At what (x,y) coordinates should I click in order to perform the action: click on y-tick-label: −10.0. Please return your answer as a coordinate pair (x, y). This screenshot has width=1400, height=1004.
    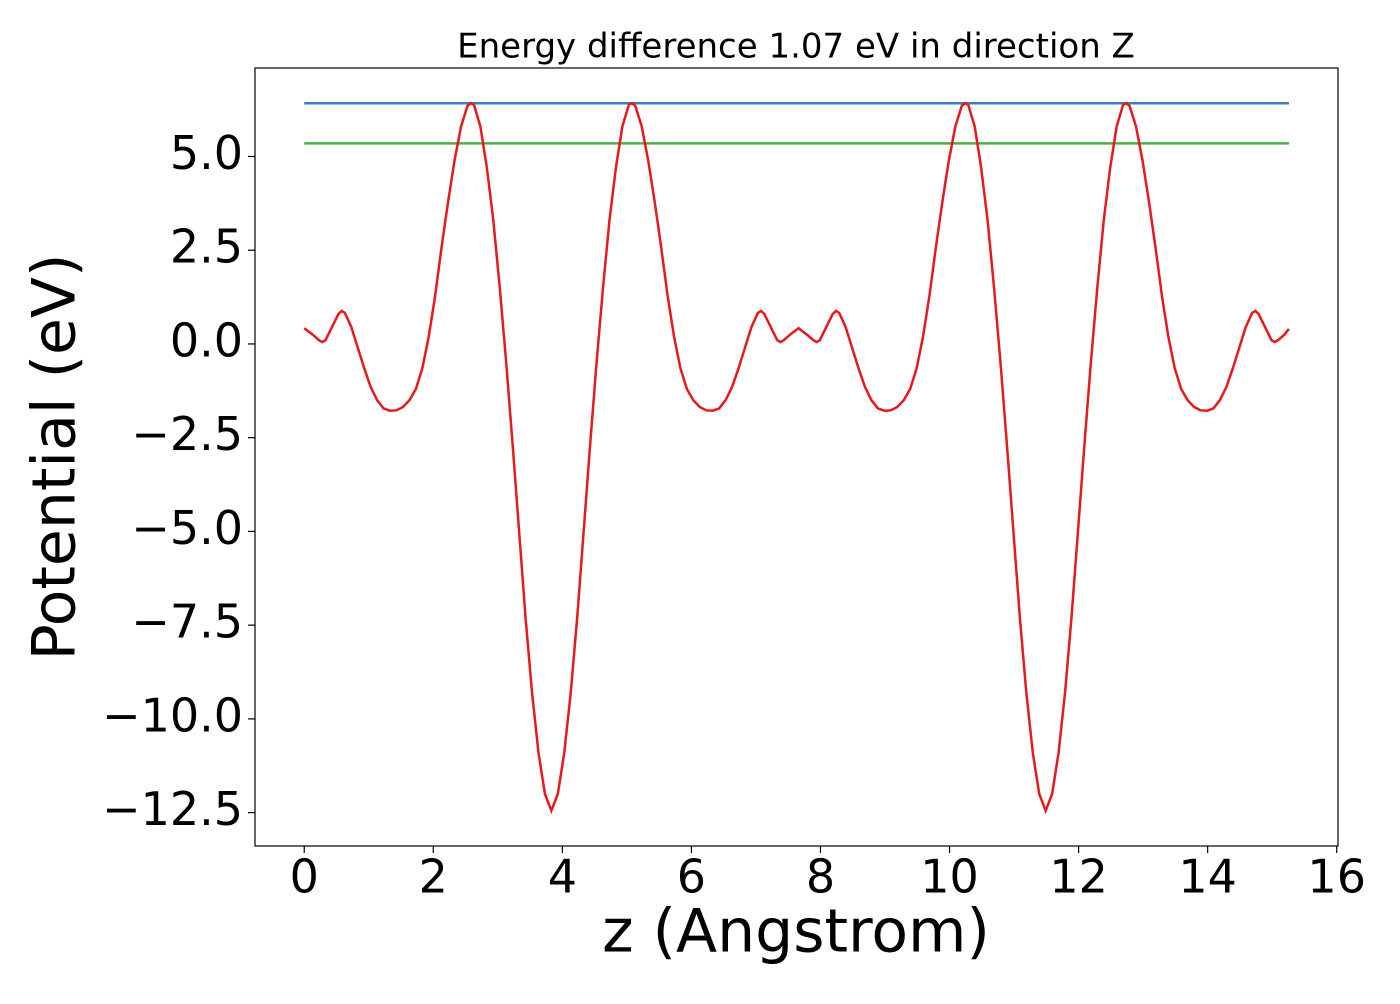
    Looking at the image, I should click on (172, 715).